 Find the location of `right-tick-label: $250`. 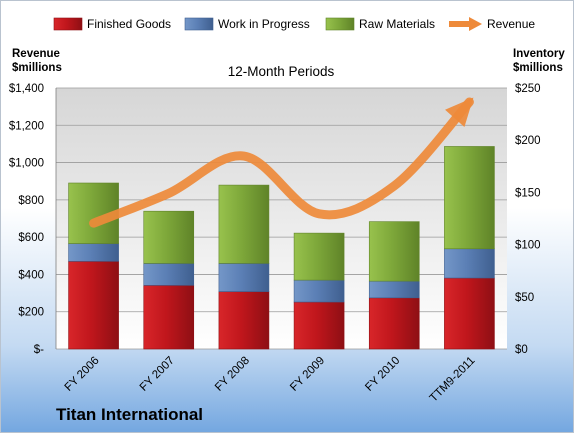

right-tick-label: $250 is located at coordinates (528, 89).